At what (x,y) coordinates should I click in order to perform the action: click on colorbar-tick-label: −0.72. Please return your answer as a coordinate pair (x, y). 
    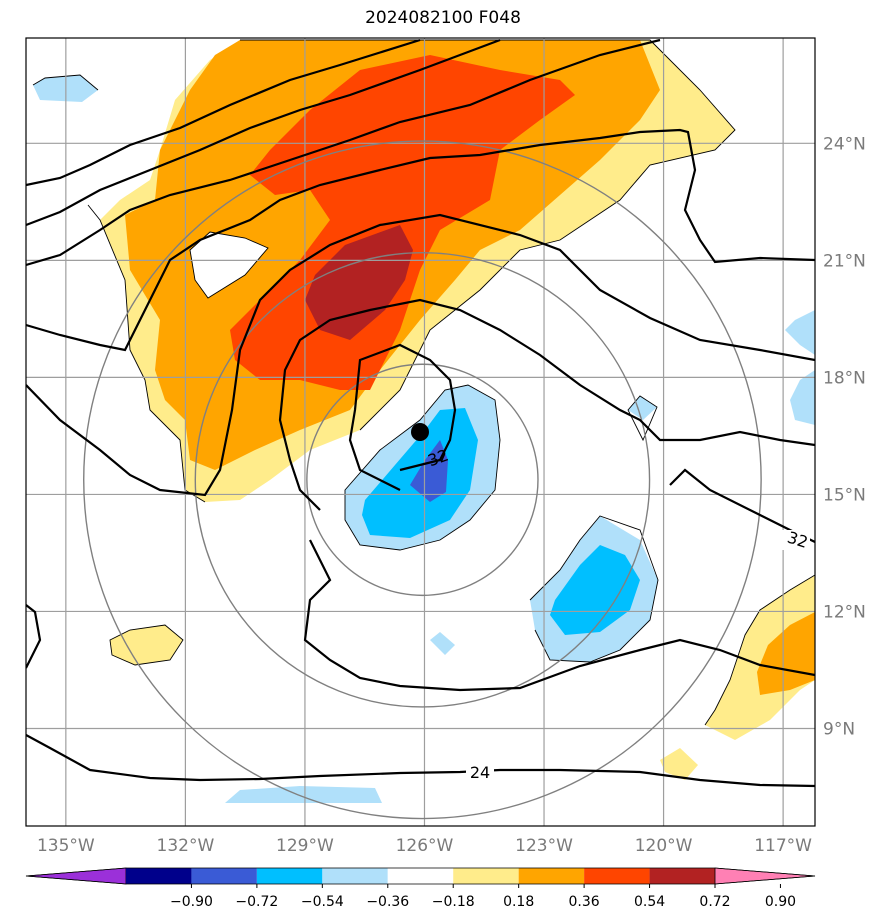
    Looking at the image, I should click on (256, 902).